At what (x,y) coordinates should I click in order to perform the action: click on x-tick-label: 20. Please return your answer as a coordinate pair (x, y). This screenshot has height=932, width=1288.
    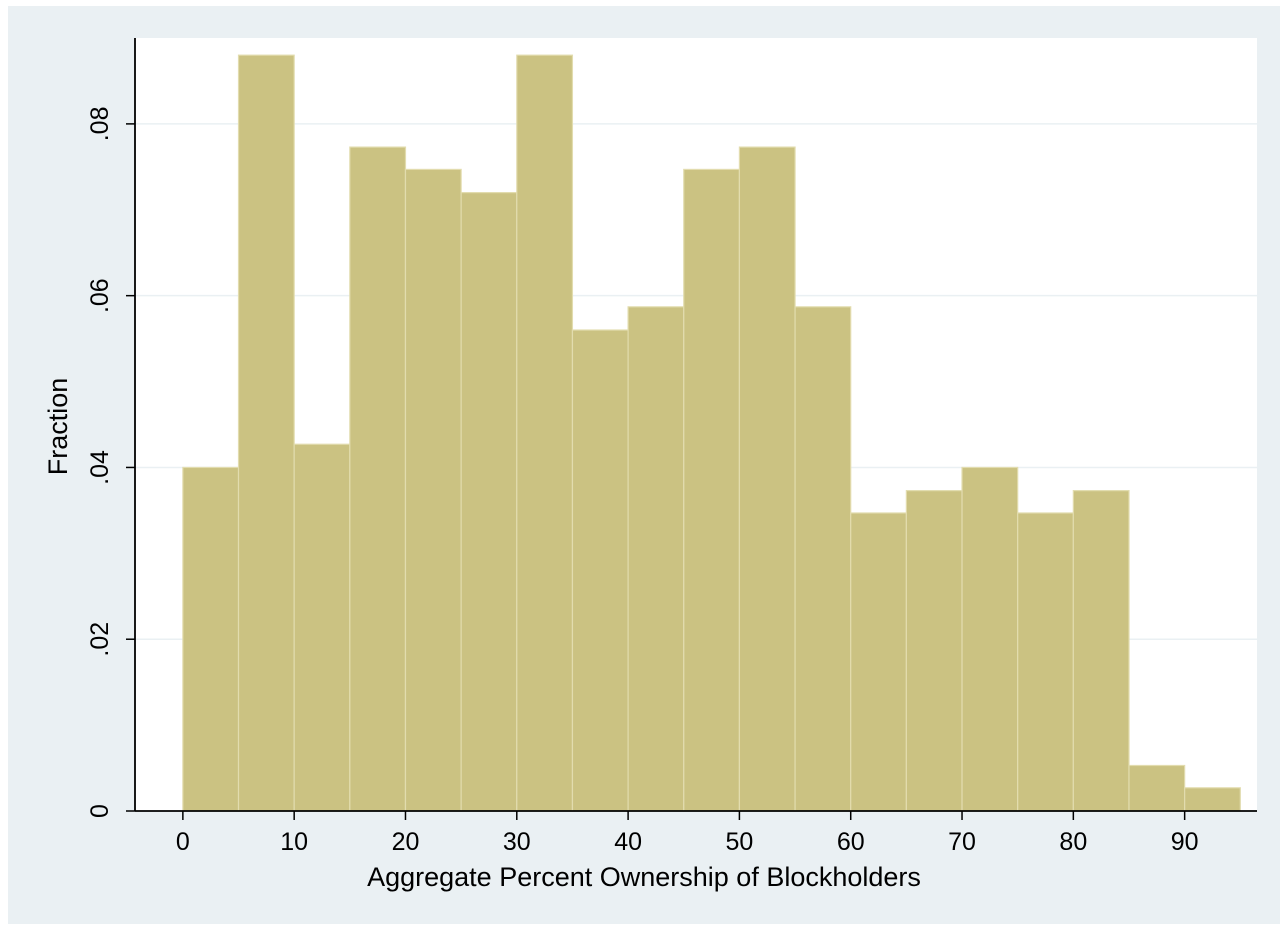
    Looking at the image, I should click on (406, 842).